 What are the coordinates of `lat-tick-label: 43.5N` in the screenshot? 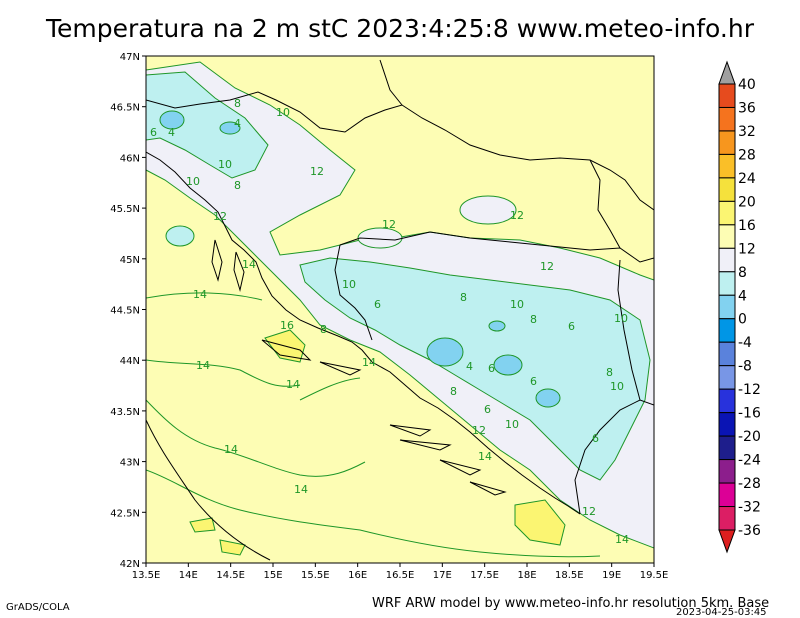 It's located at (125, 412).